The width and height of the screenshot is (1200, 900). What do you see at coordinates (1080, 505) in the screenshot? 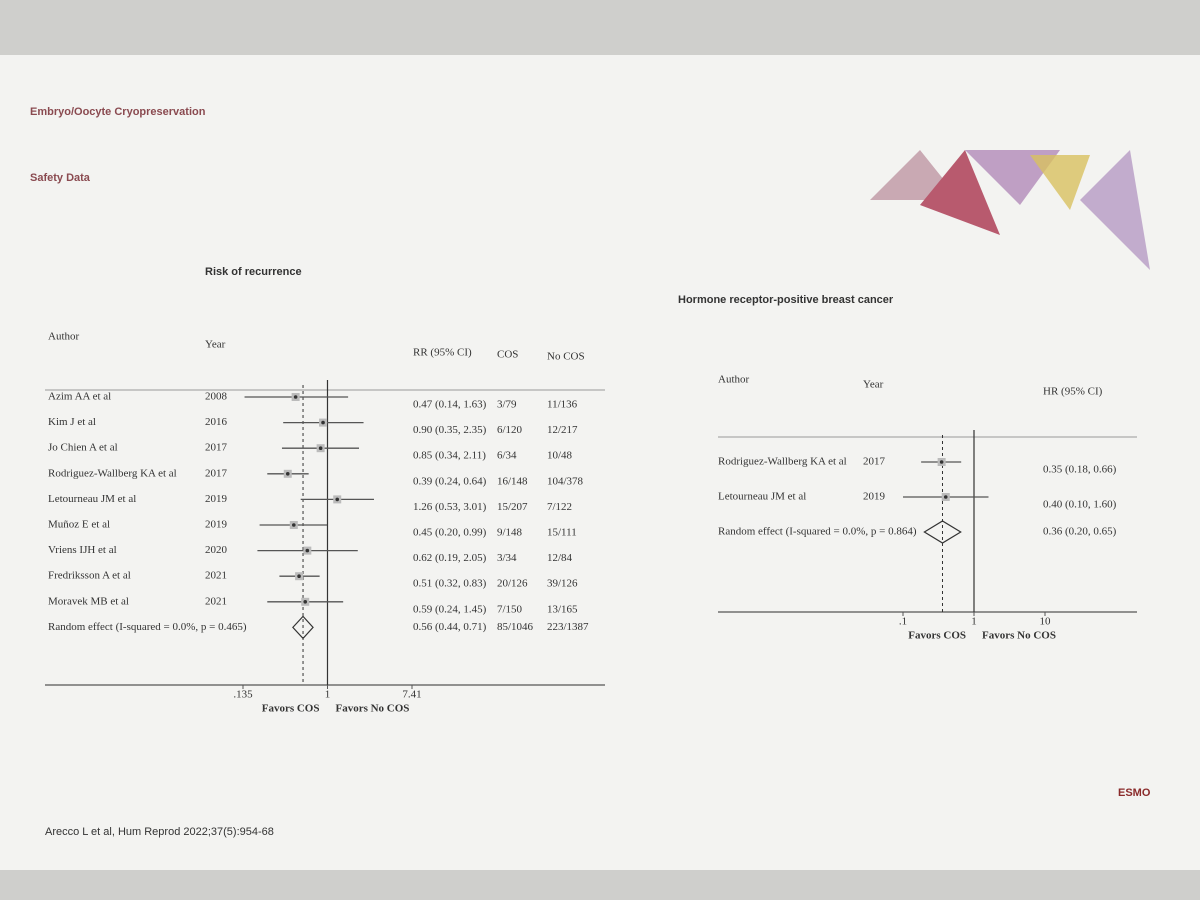
I see `estimate-label: 0.40 (0.10, 1.60)` at bounding box center [1080, 505].